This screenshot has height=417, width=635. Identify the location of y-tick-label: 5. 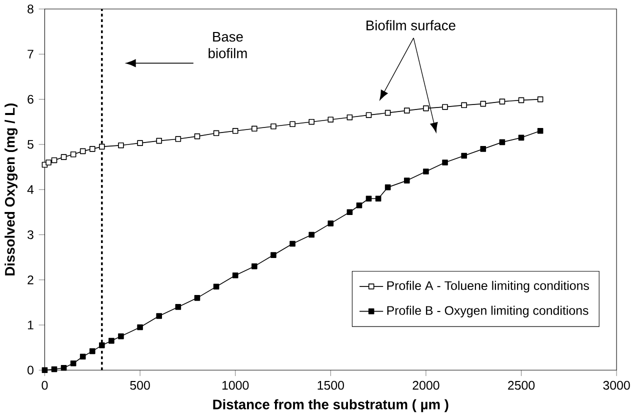
(31, 144).